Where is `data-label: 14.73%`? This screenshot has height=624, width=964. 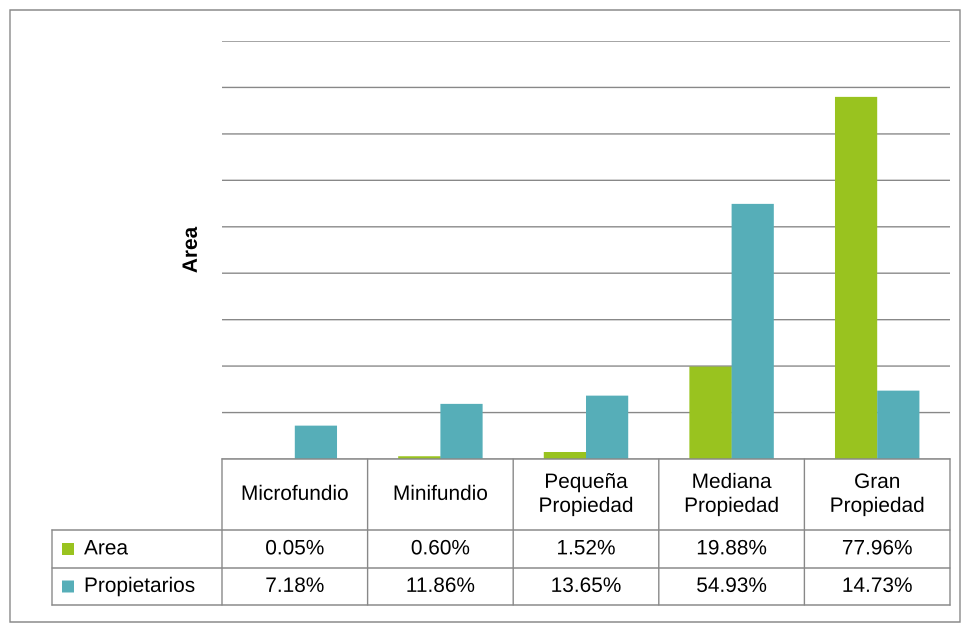
data-label: 14.73% is located at coordinates (877, 584).